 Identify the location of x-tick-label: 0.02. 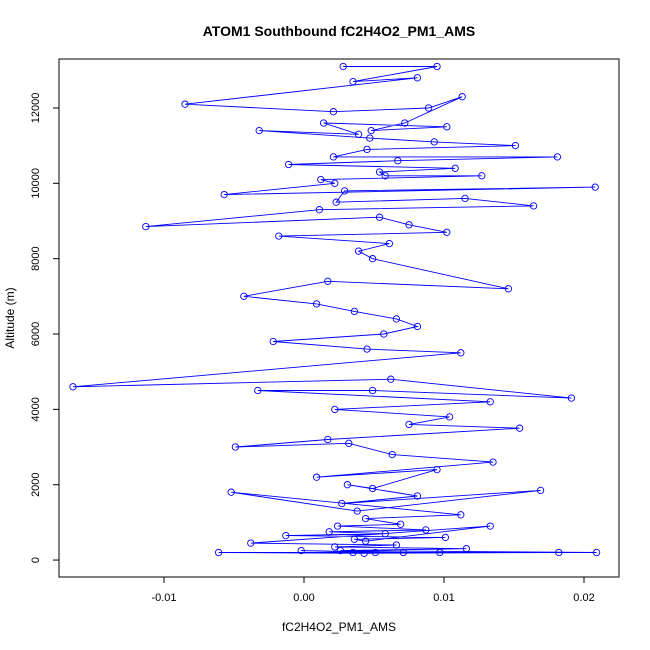
(583, 598).